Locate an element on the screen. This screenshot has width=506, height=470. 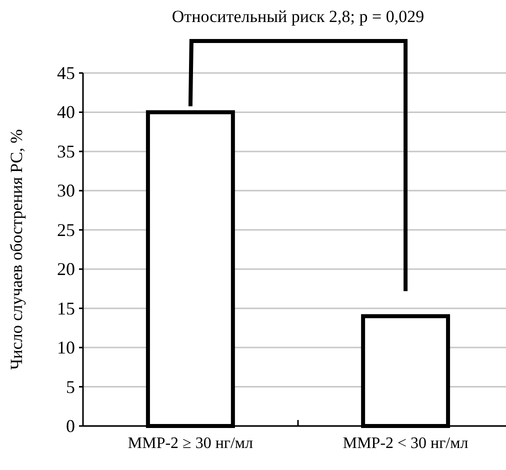
text: Относительный риск 2,8; p = 0,029 is located at coordinates (298, 16).